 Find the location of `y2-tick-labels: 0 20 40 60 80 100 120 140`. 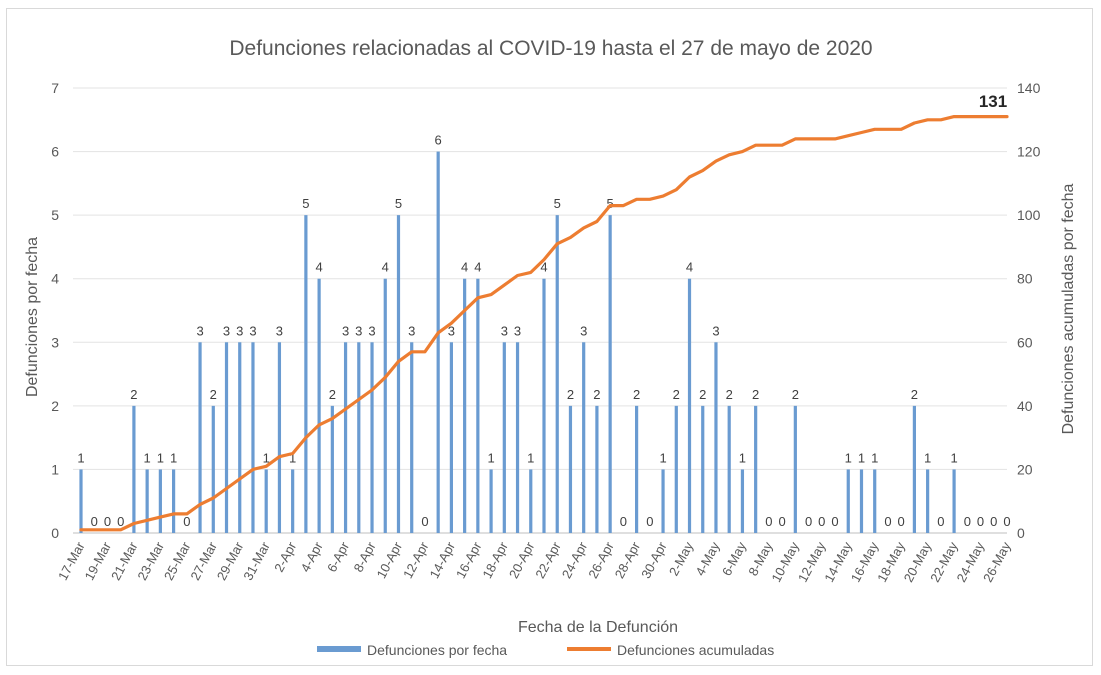

y2-tick-labels: 0 20 40 60 80 100 120 140 is located at coordinates (1029, 310).